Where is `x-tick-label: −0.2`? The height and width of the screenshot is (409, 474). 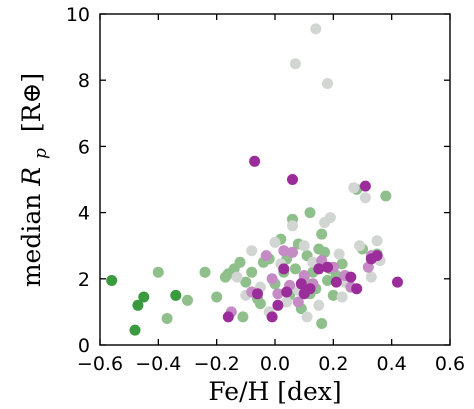 x-tick-label: −0.2 is located at coordinates (217, 364).